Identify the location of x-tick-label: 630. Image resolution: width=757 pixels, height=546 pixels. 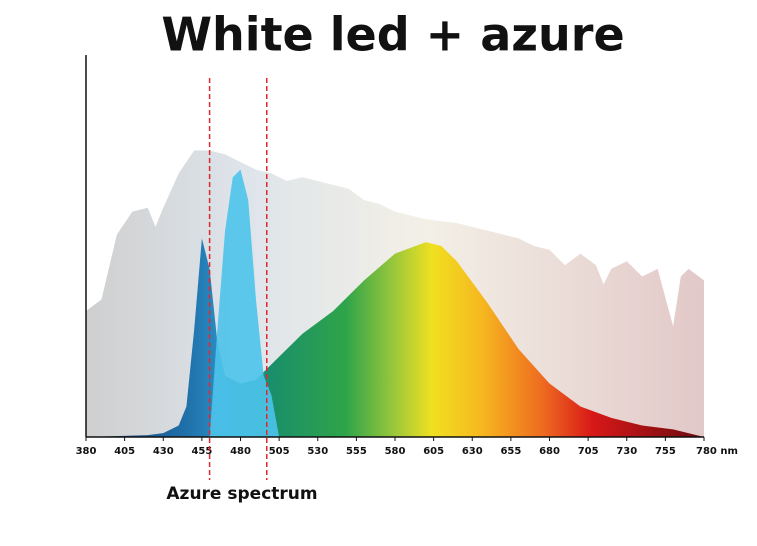
(472, 451).